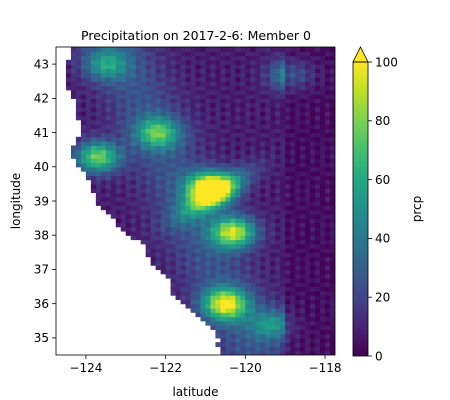 This screenshot has height=400, width=450. What do you see at coordinates (382, 121) in the screenshot?
I see `colorbar-tick-label: 80` at bounding box center [382, 121].